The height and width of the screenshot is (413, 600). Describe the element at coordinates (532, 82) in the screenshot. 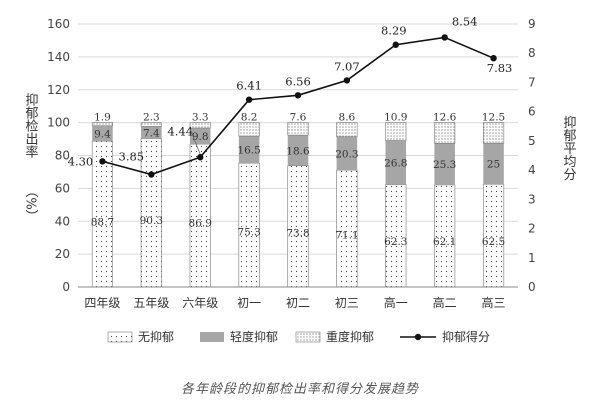

I see `y-right-tick-label: 7` at that location.